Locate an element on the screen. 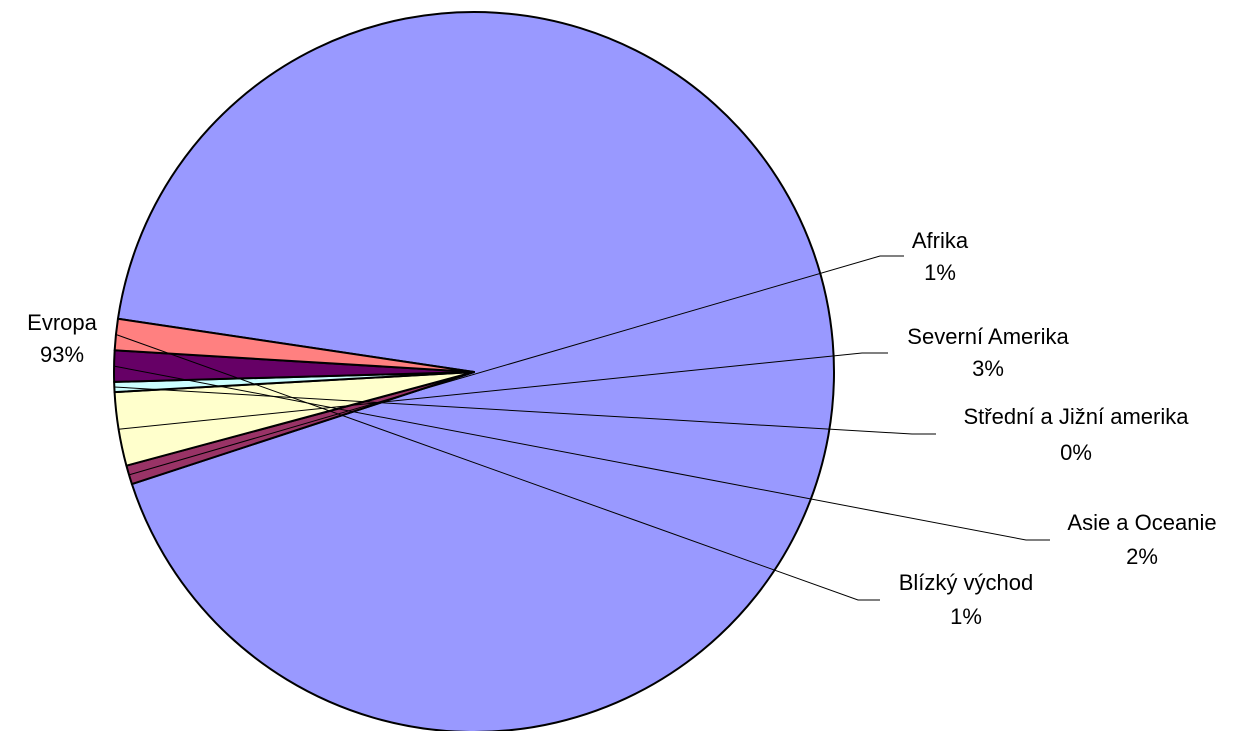  slice-percent-stredni-a-jizni-amerika: 0% is located at coordinates (1076, 452).